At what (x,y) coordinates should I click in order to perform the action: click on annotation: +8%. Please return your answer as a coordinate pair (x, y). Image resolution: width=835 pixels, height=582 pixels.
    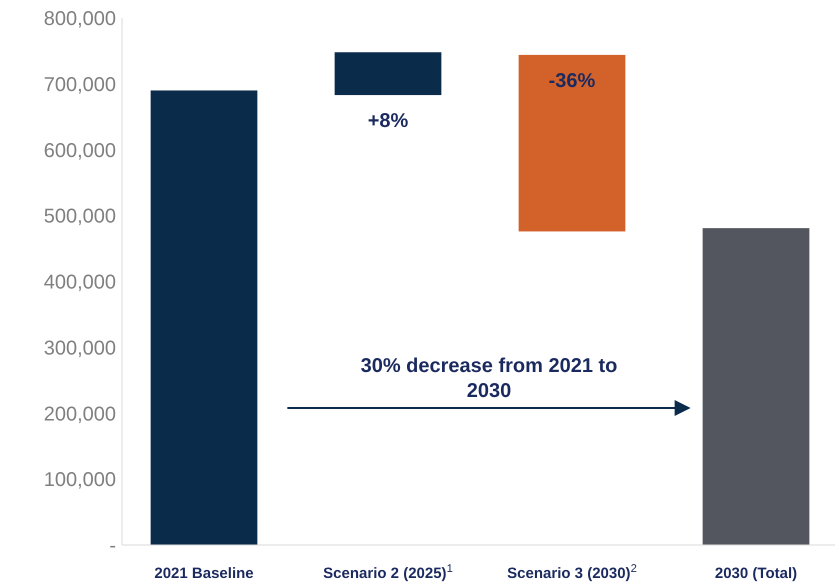
    Looking at the image, I should click on (388, 121).